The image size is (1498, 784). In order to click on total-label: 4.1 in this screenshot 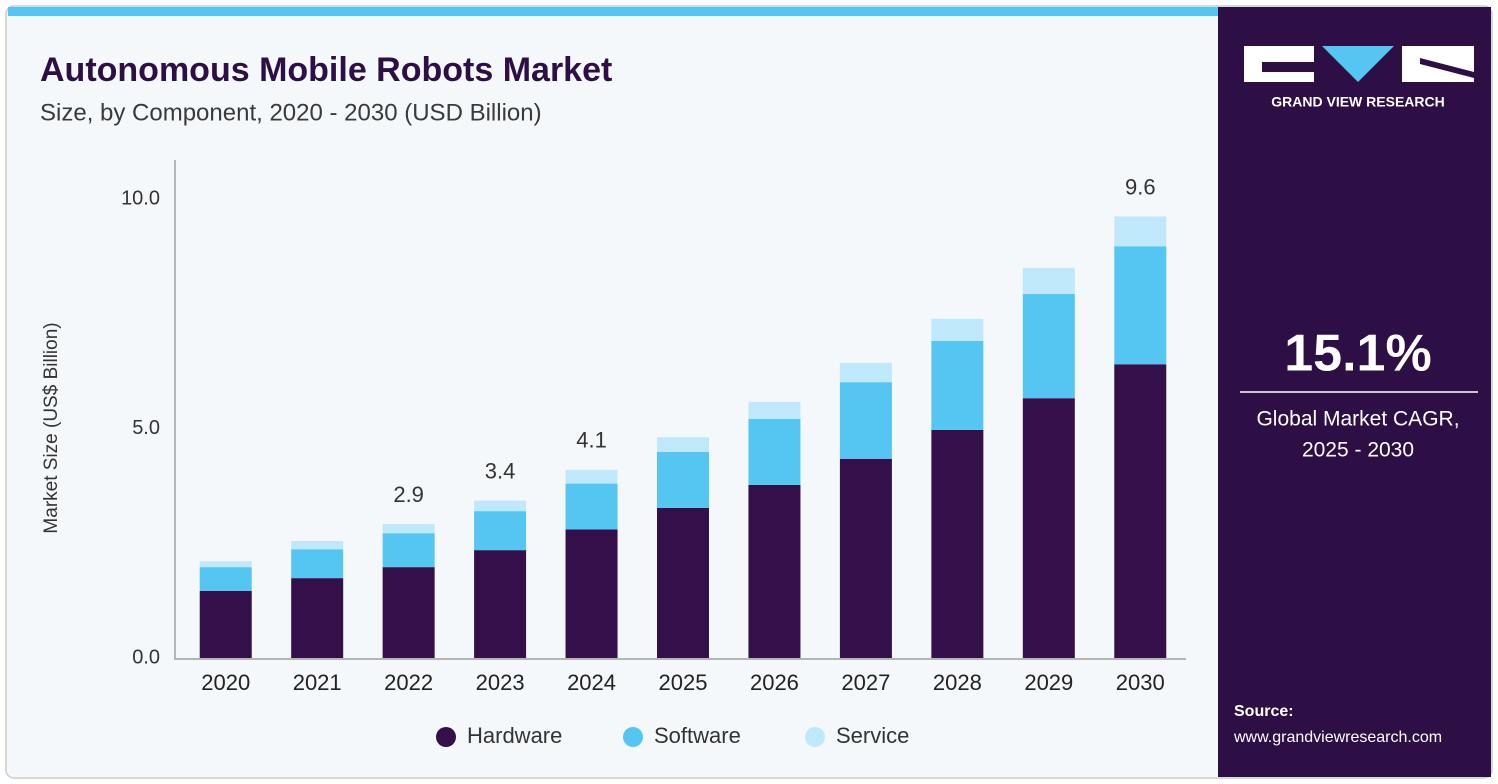, I will do `click(591, 440)`.